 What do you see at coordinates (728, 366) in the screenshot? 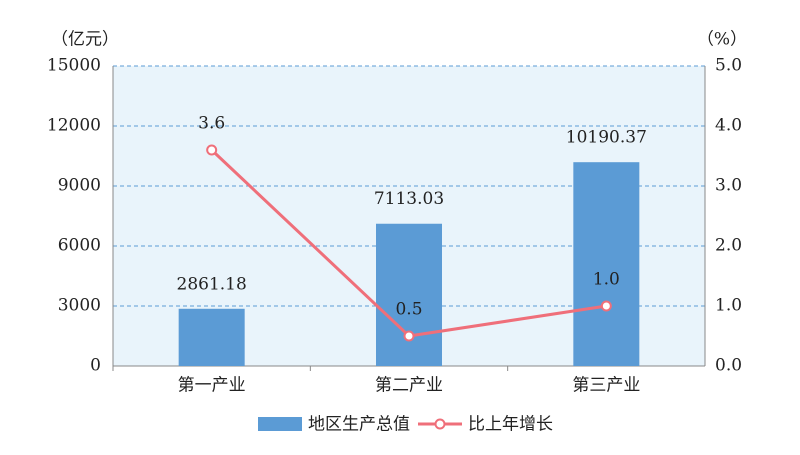
I see `y2-tick-label: 0.0` at bounding box center [728, 366].